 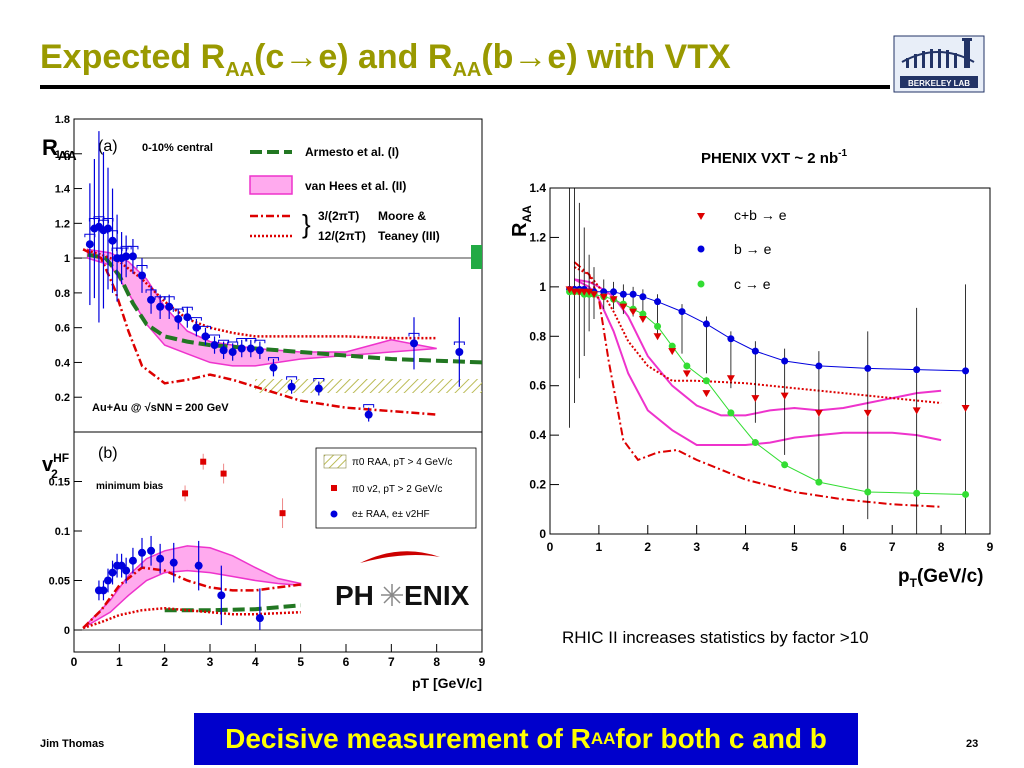 What do you see at coordinates (177, 148) in the screenshot?
I see `panel-a-subtitle: 0-10% central` at bounding box center [177, 148].